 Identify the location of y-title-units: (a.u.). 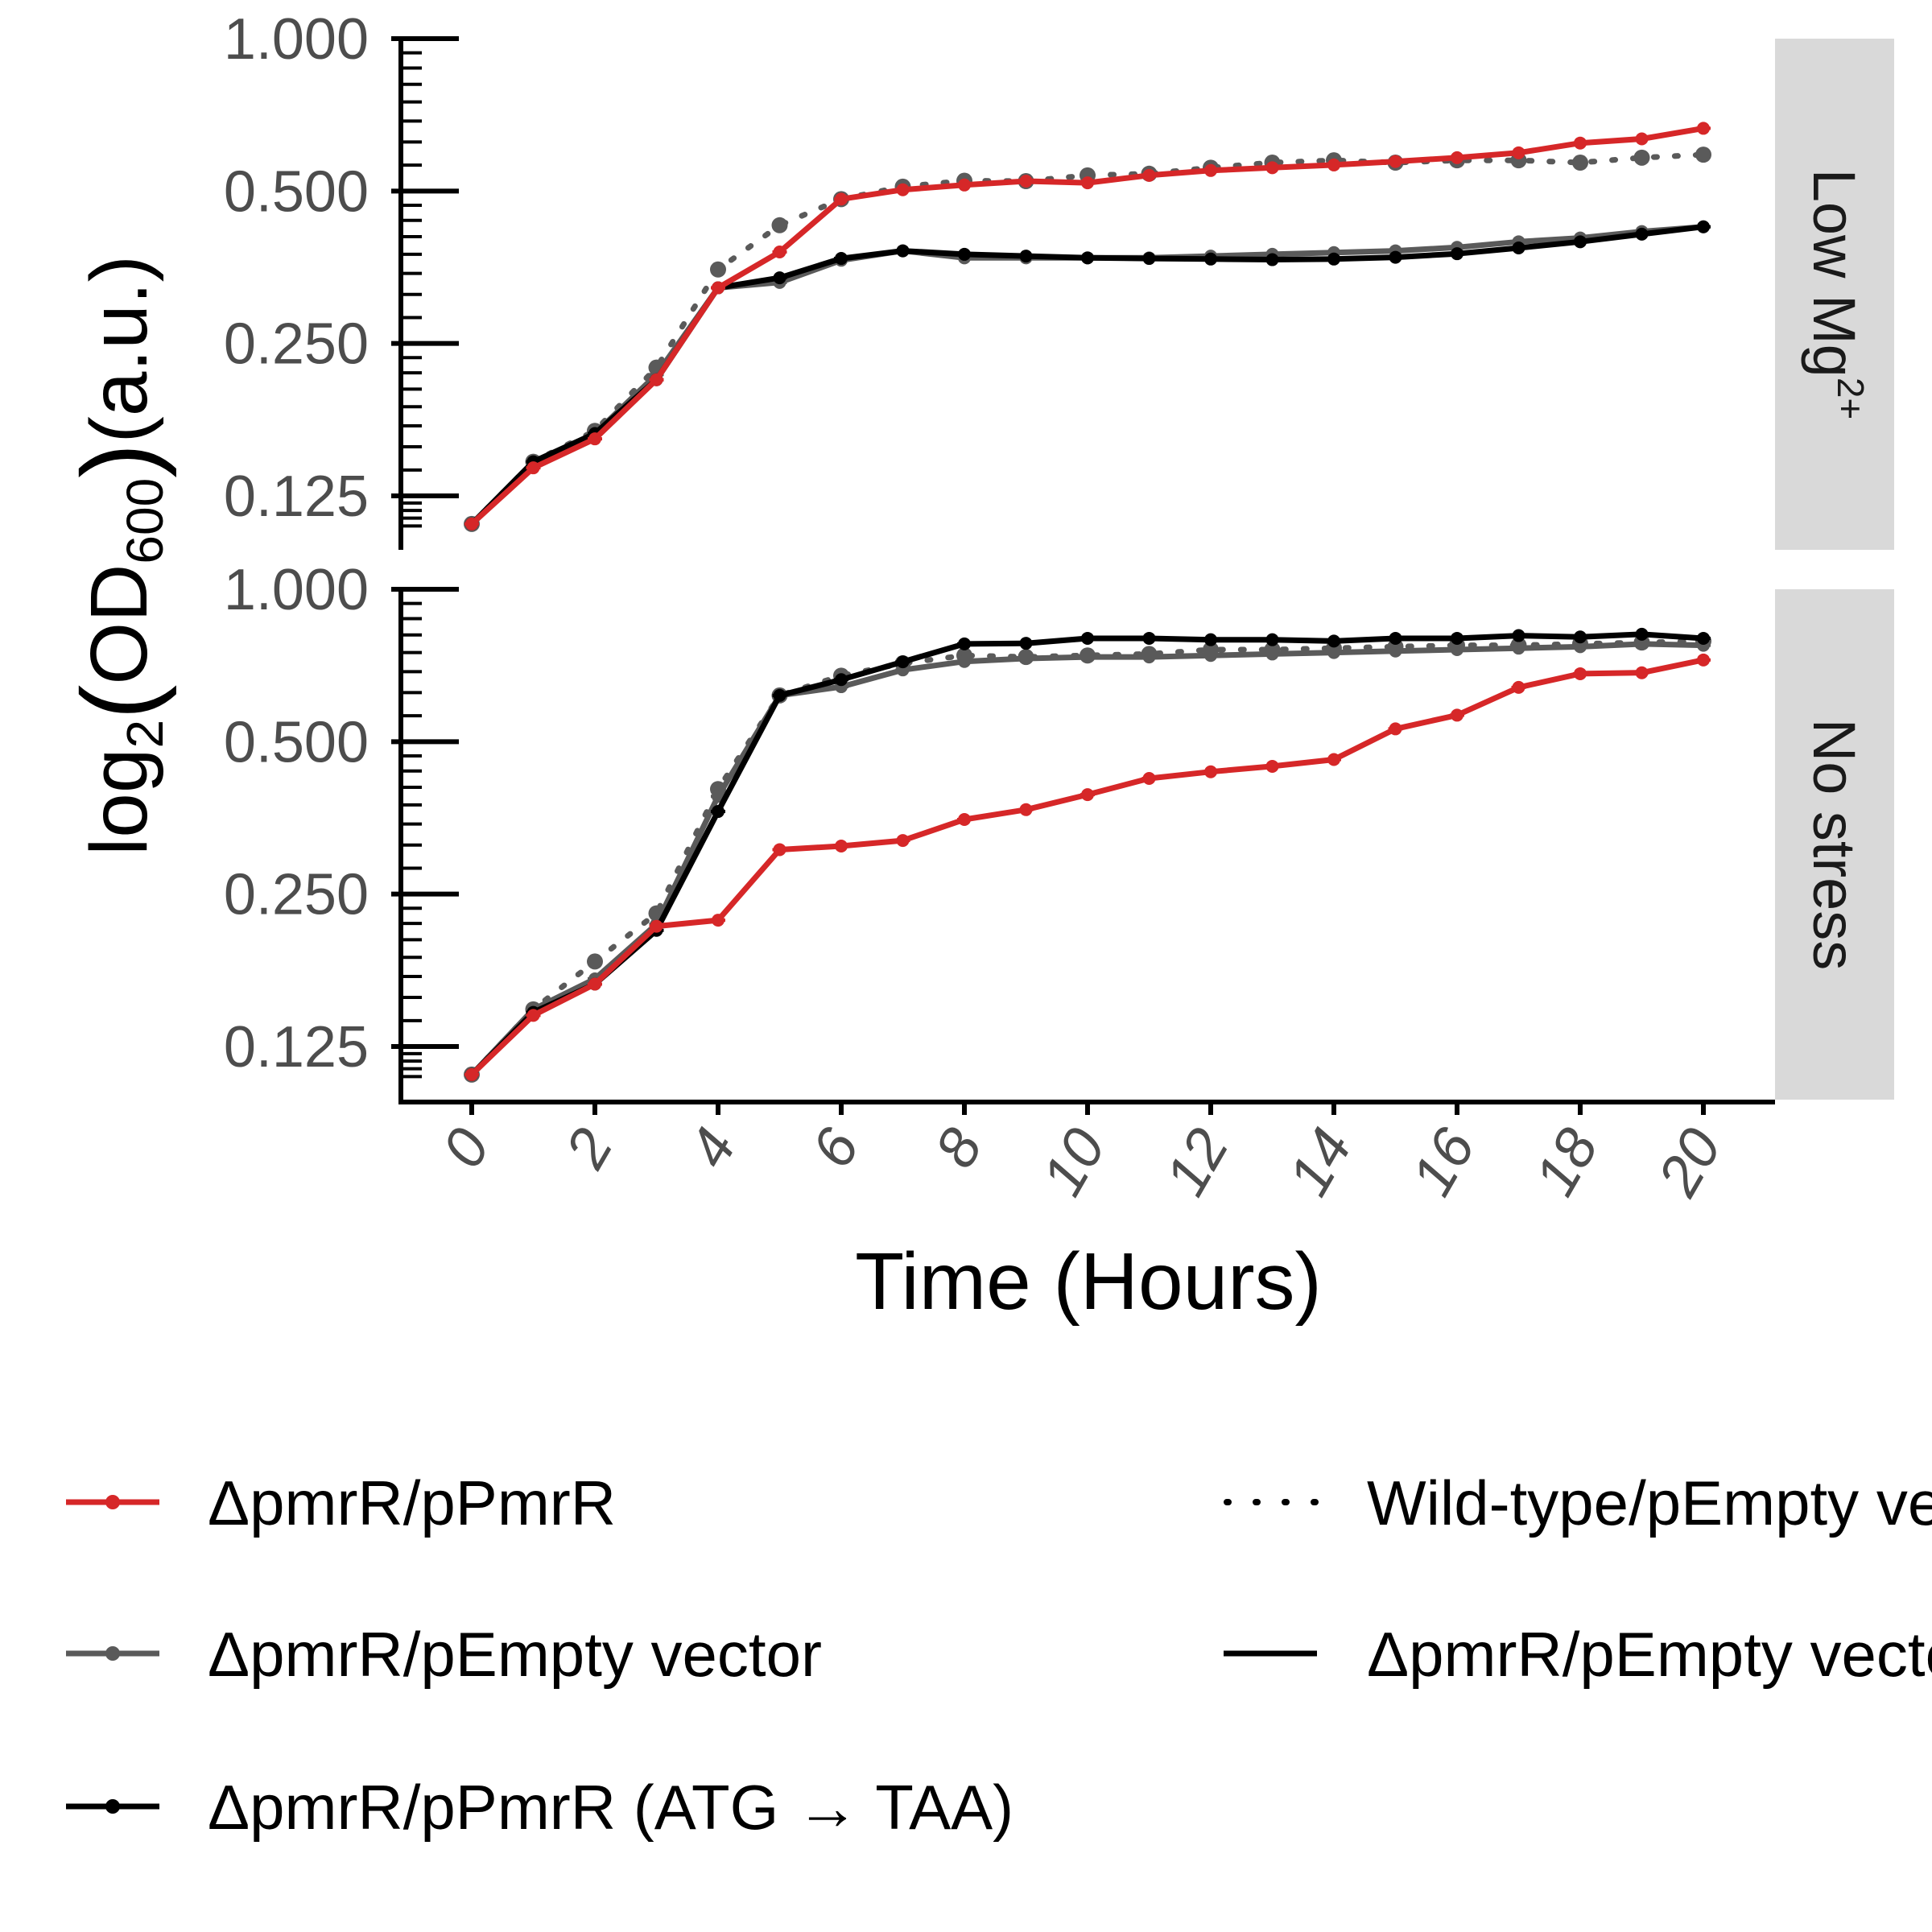
(119, 349).